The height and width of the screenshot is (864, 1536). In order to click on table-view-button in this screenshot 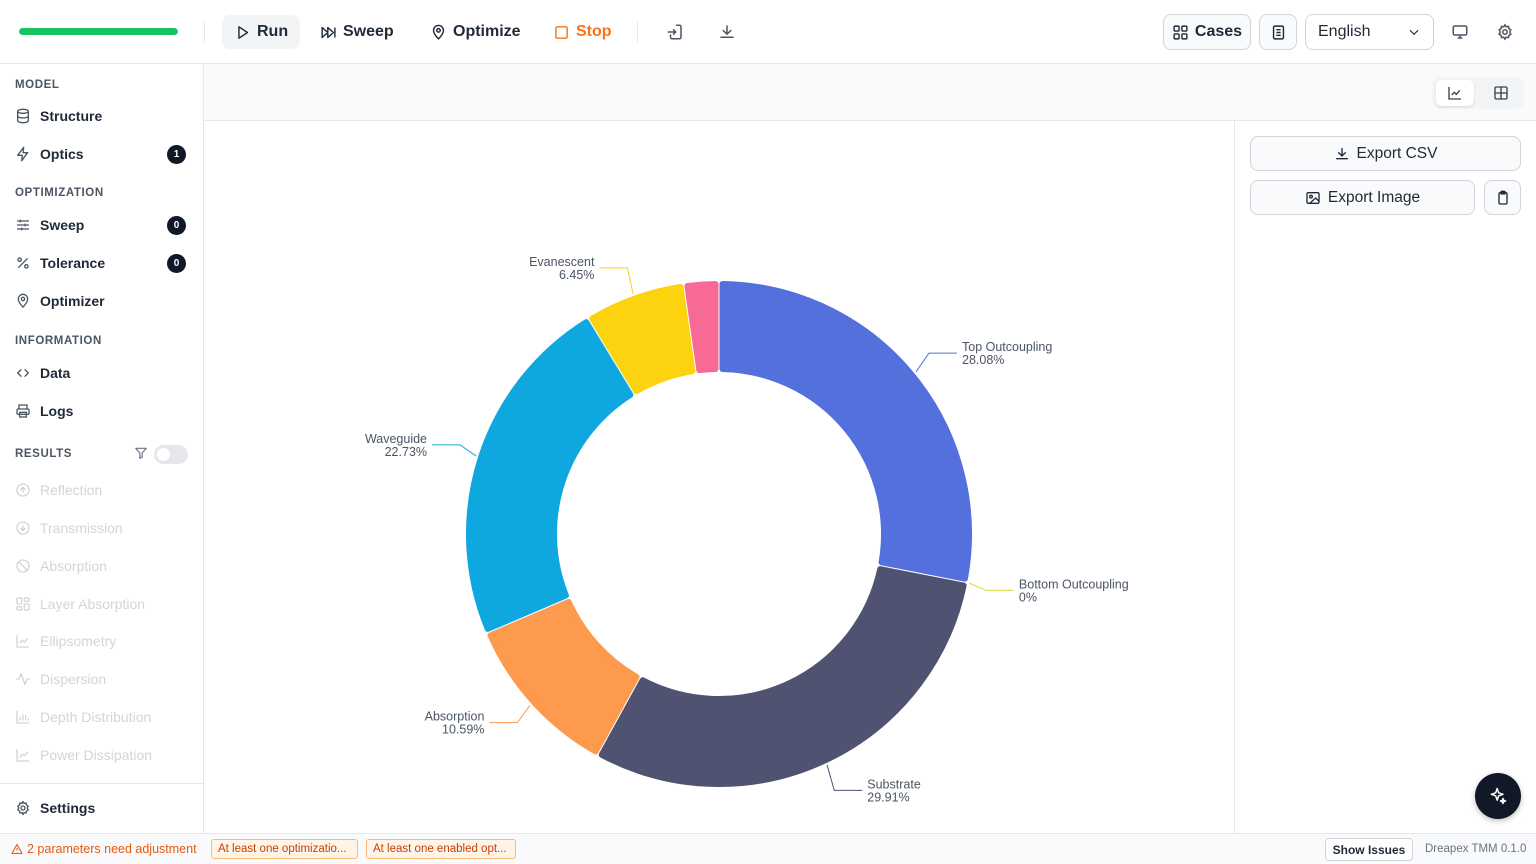, I will do `click(1501, 93)`.